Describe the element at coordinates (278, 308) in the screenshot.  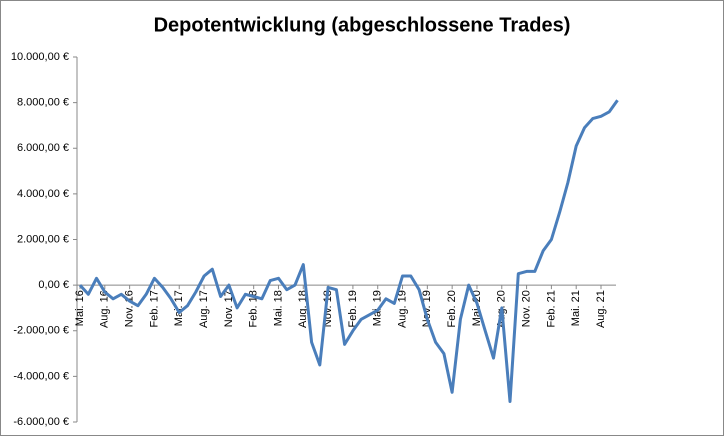
I see `x-tick-label: Mai. 18` at that location.